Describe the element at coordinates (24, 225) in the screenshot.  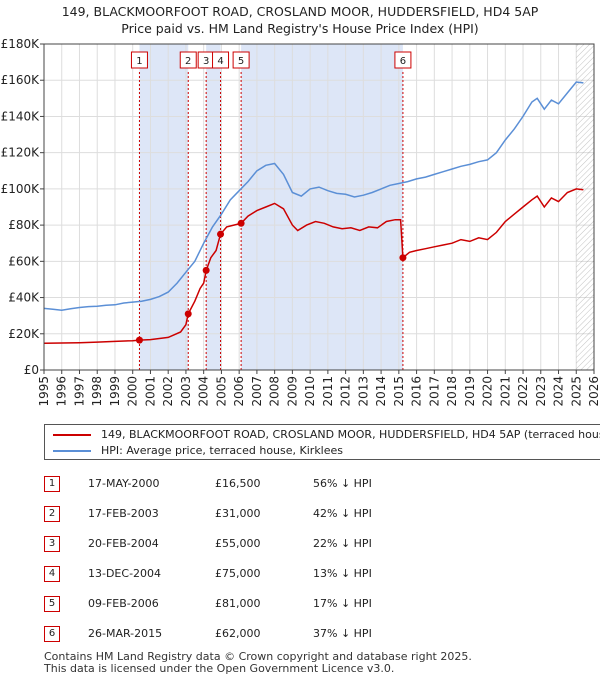
I see `y-tick-label: £80K` at that location.